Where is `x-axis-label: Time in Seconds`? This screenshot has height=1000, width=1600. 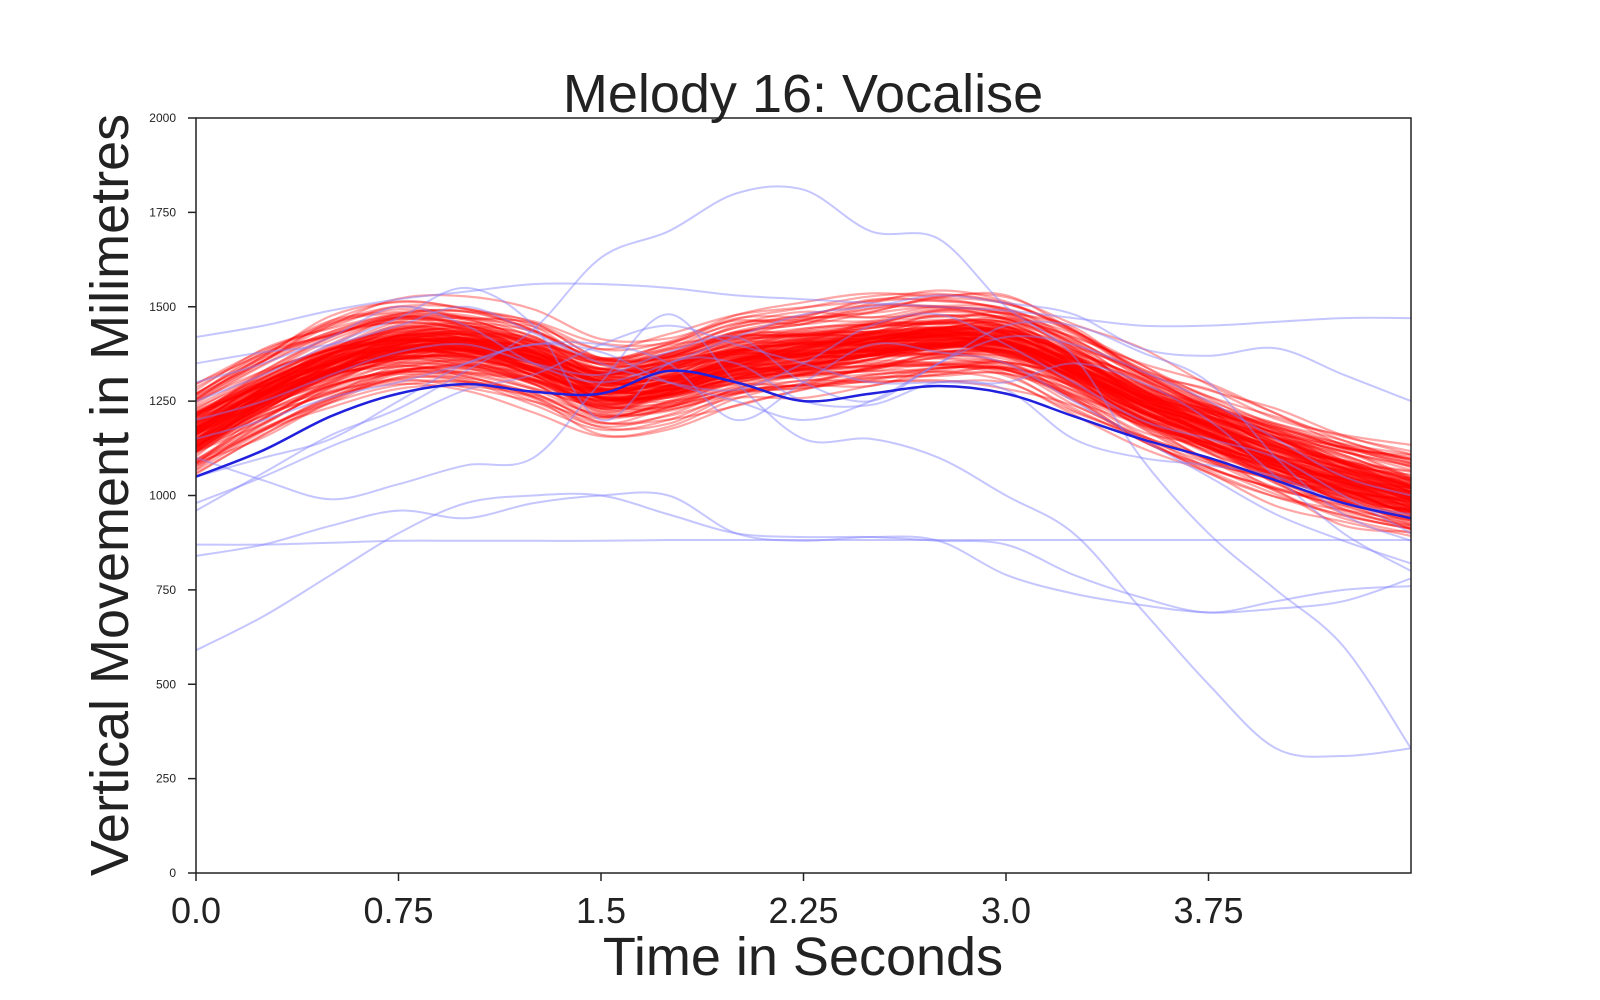
x-axis-label: Time in Seconds is located at coordinates (803, 957).